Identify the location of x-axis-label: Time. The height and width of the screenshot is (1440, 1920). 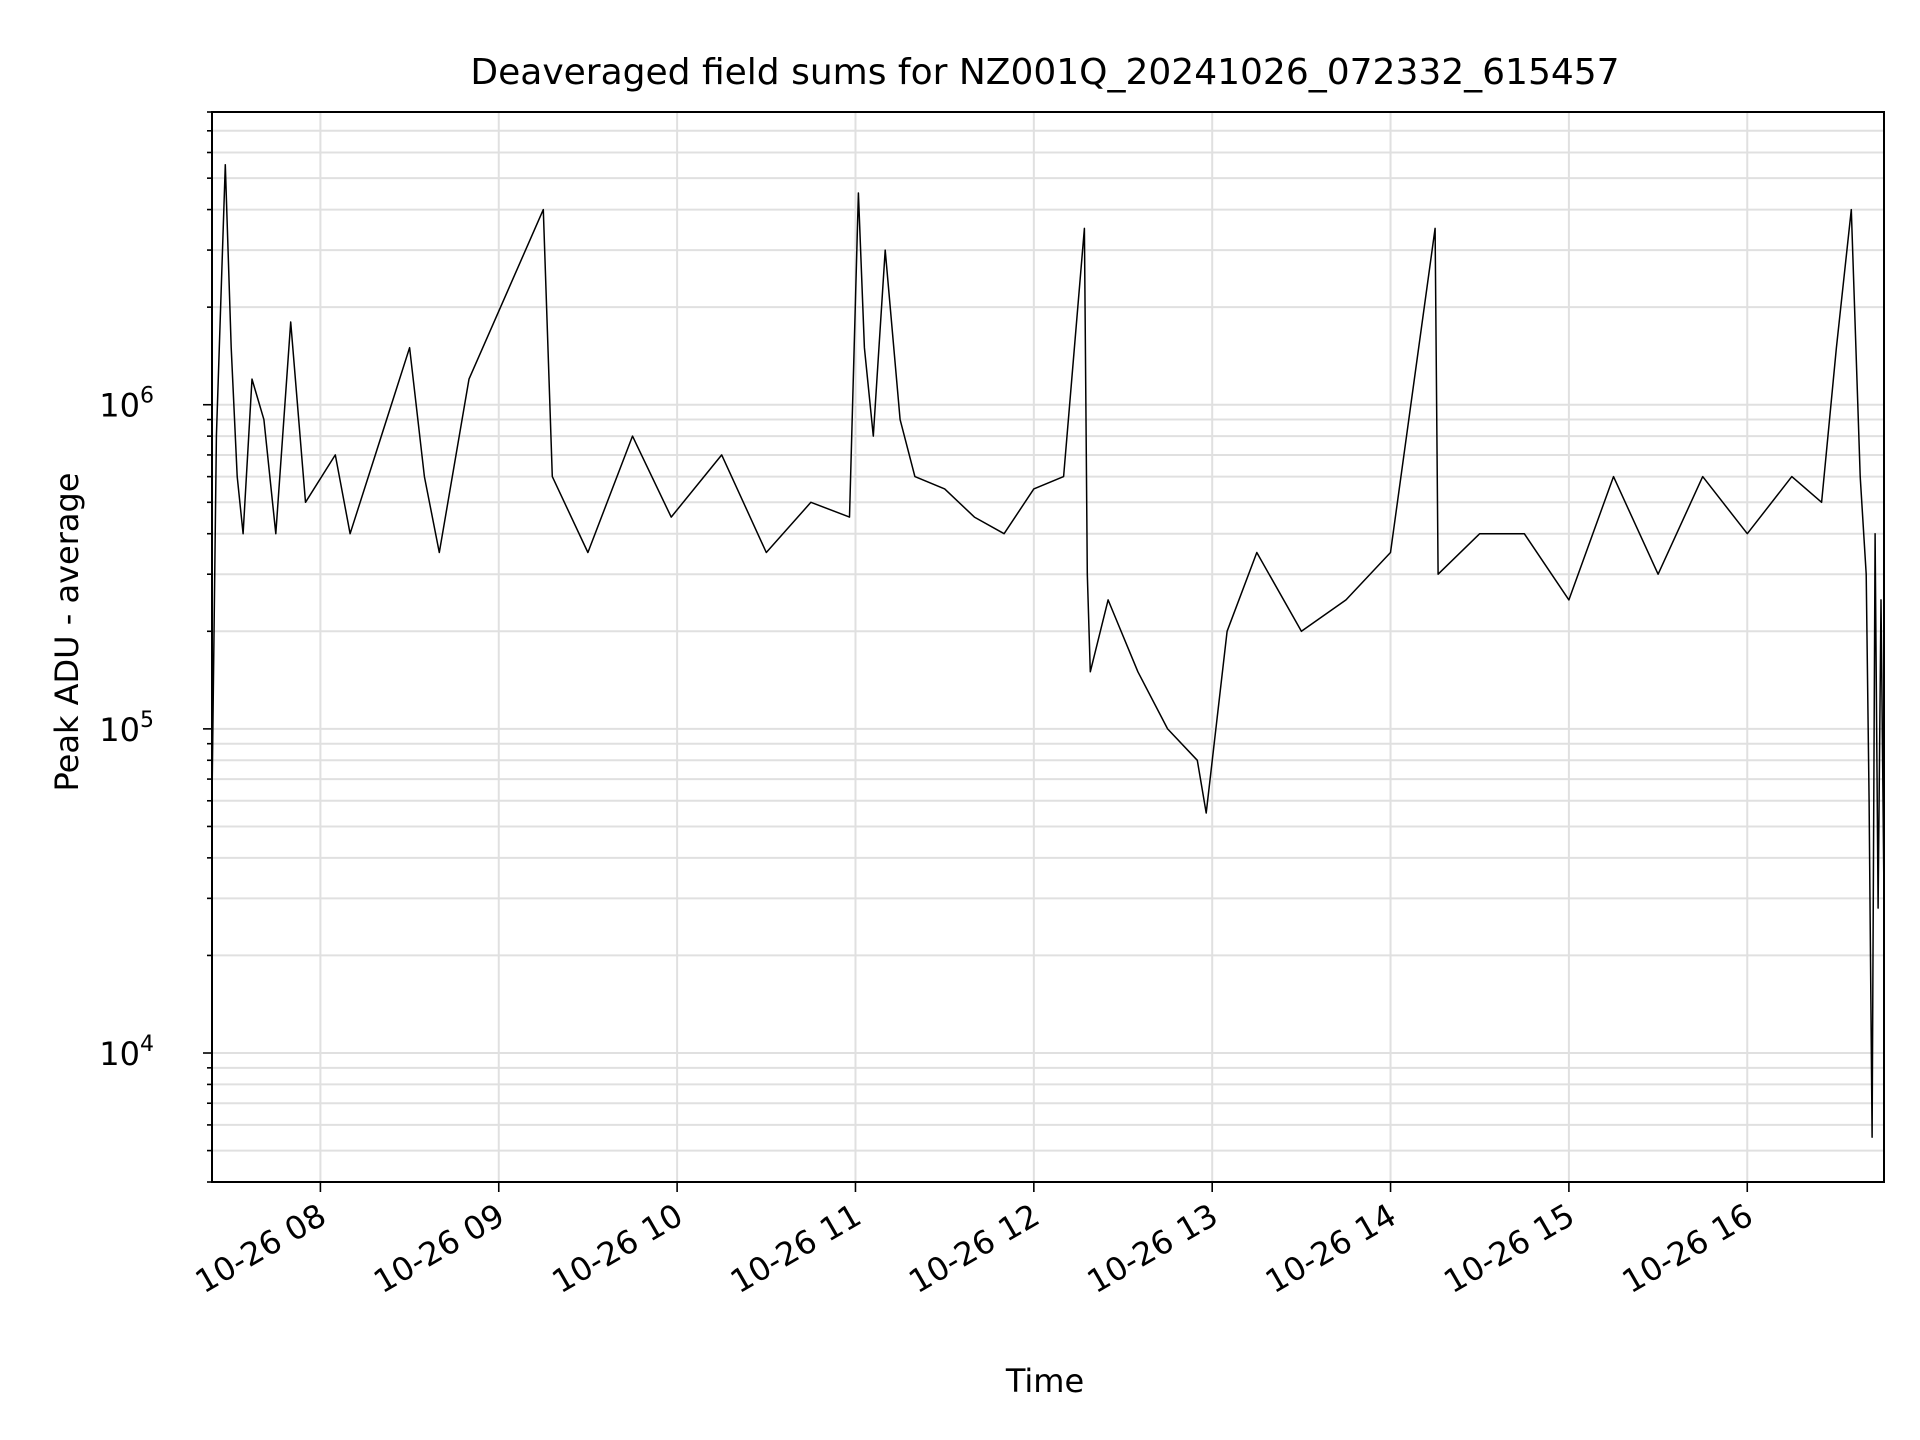
(1044, 1381).